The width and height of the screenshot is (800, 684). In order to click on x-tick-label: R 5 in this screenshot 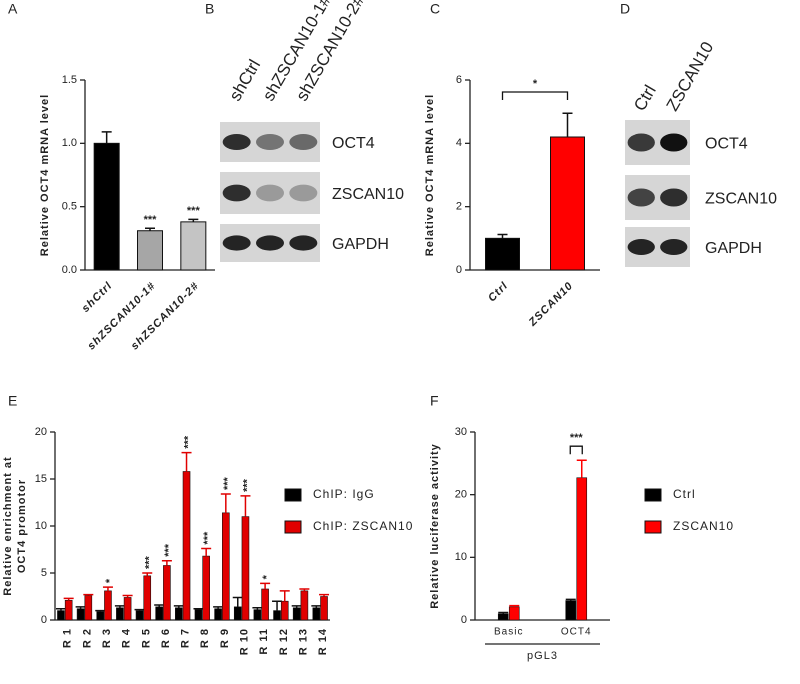, I will do `click(146, 638)`.